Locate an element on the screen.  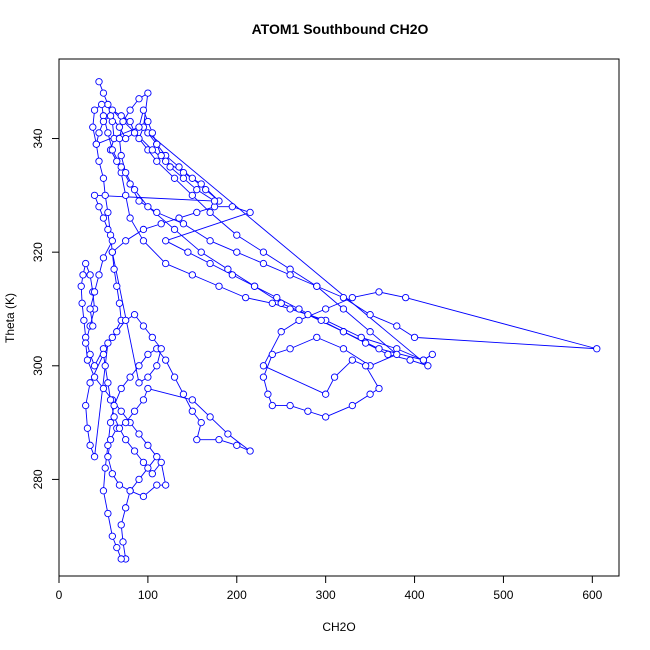
y-axis-label: Theta (K) is located at coordinates (10, 318).